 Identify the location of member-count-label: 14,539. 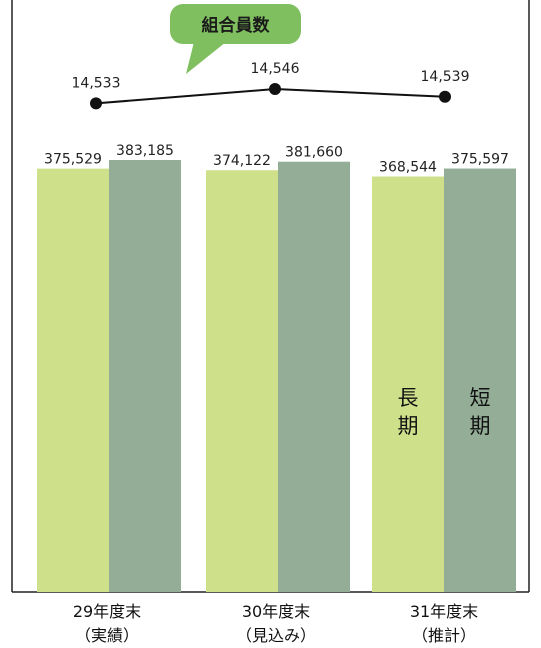
(445, 77).